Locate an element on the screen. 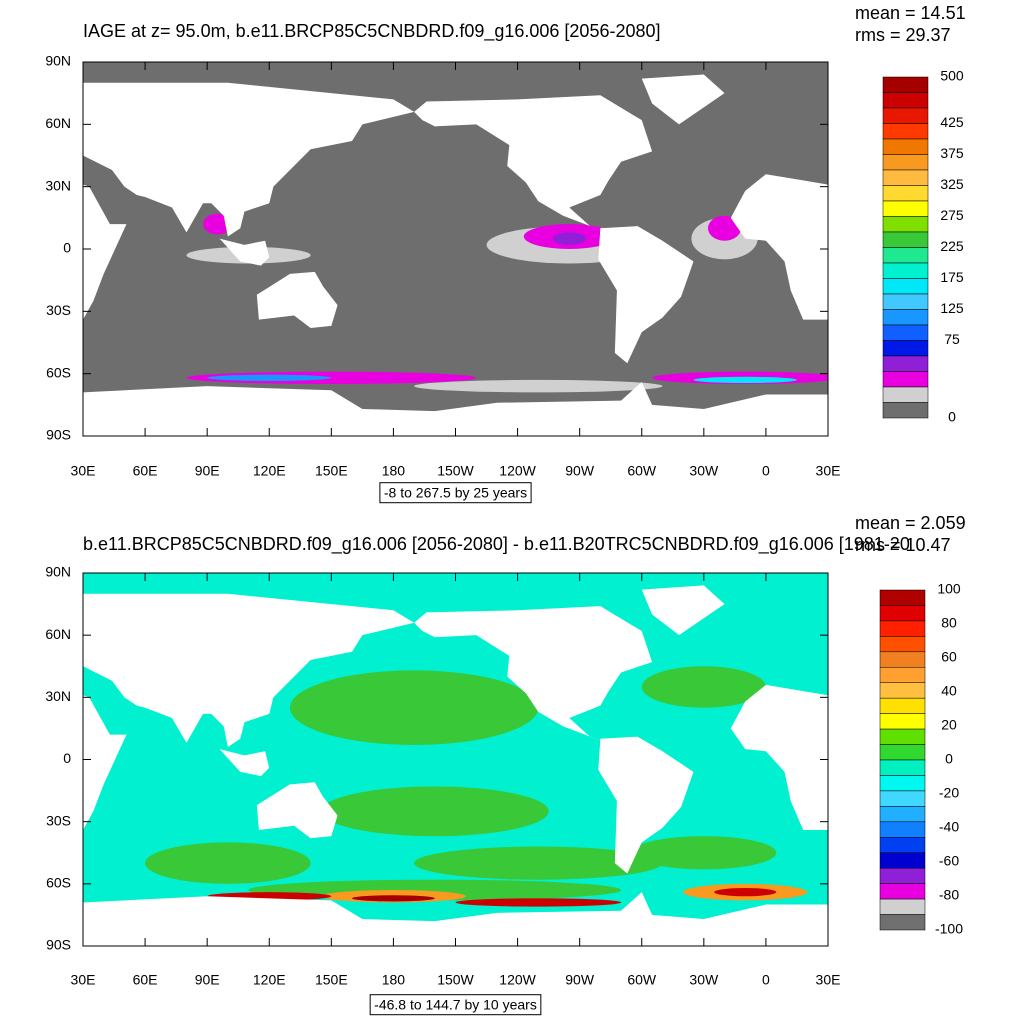 The image size is (1024, 1024). colorbar-label: 500 is located at coordinates (952, 76).